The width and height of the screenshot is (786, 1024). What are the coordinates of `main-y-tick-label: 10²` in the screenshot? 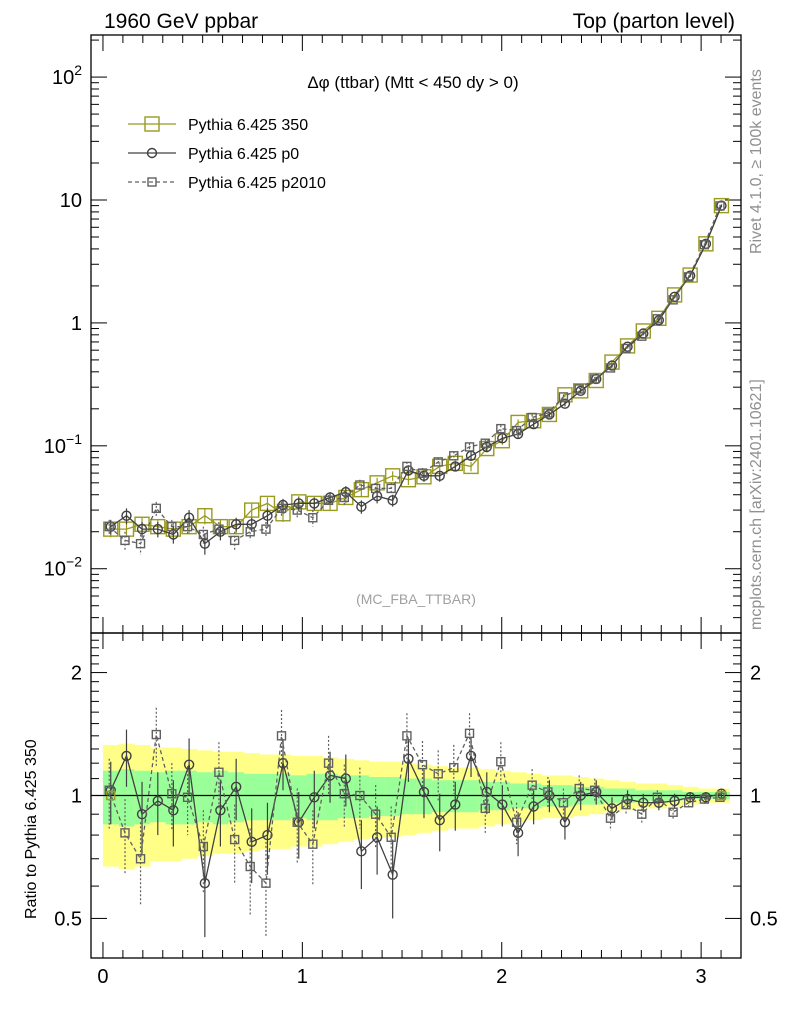 It's located at (67, 75).